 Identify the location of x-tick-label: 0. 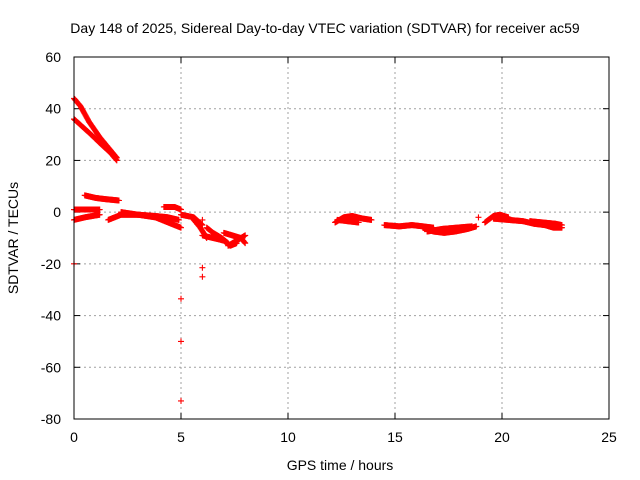
(74, 437).